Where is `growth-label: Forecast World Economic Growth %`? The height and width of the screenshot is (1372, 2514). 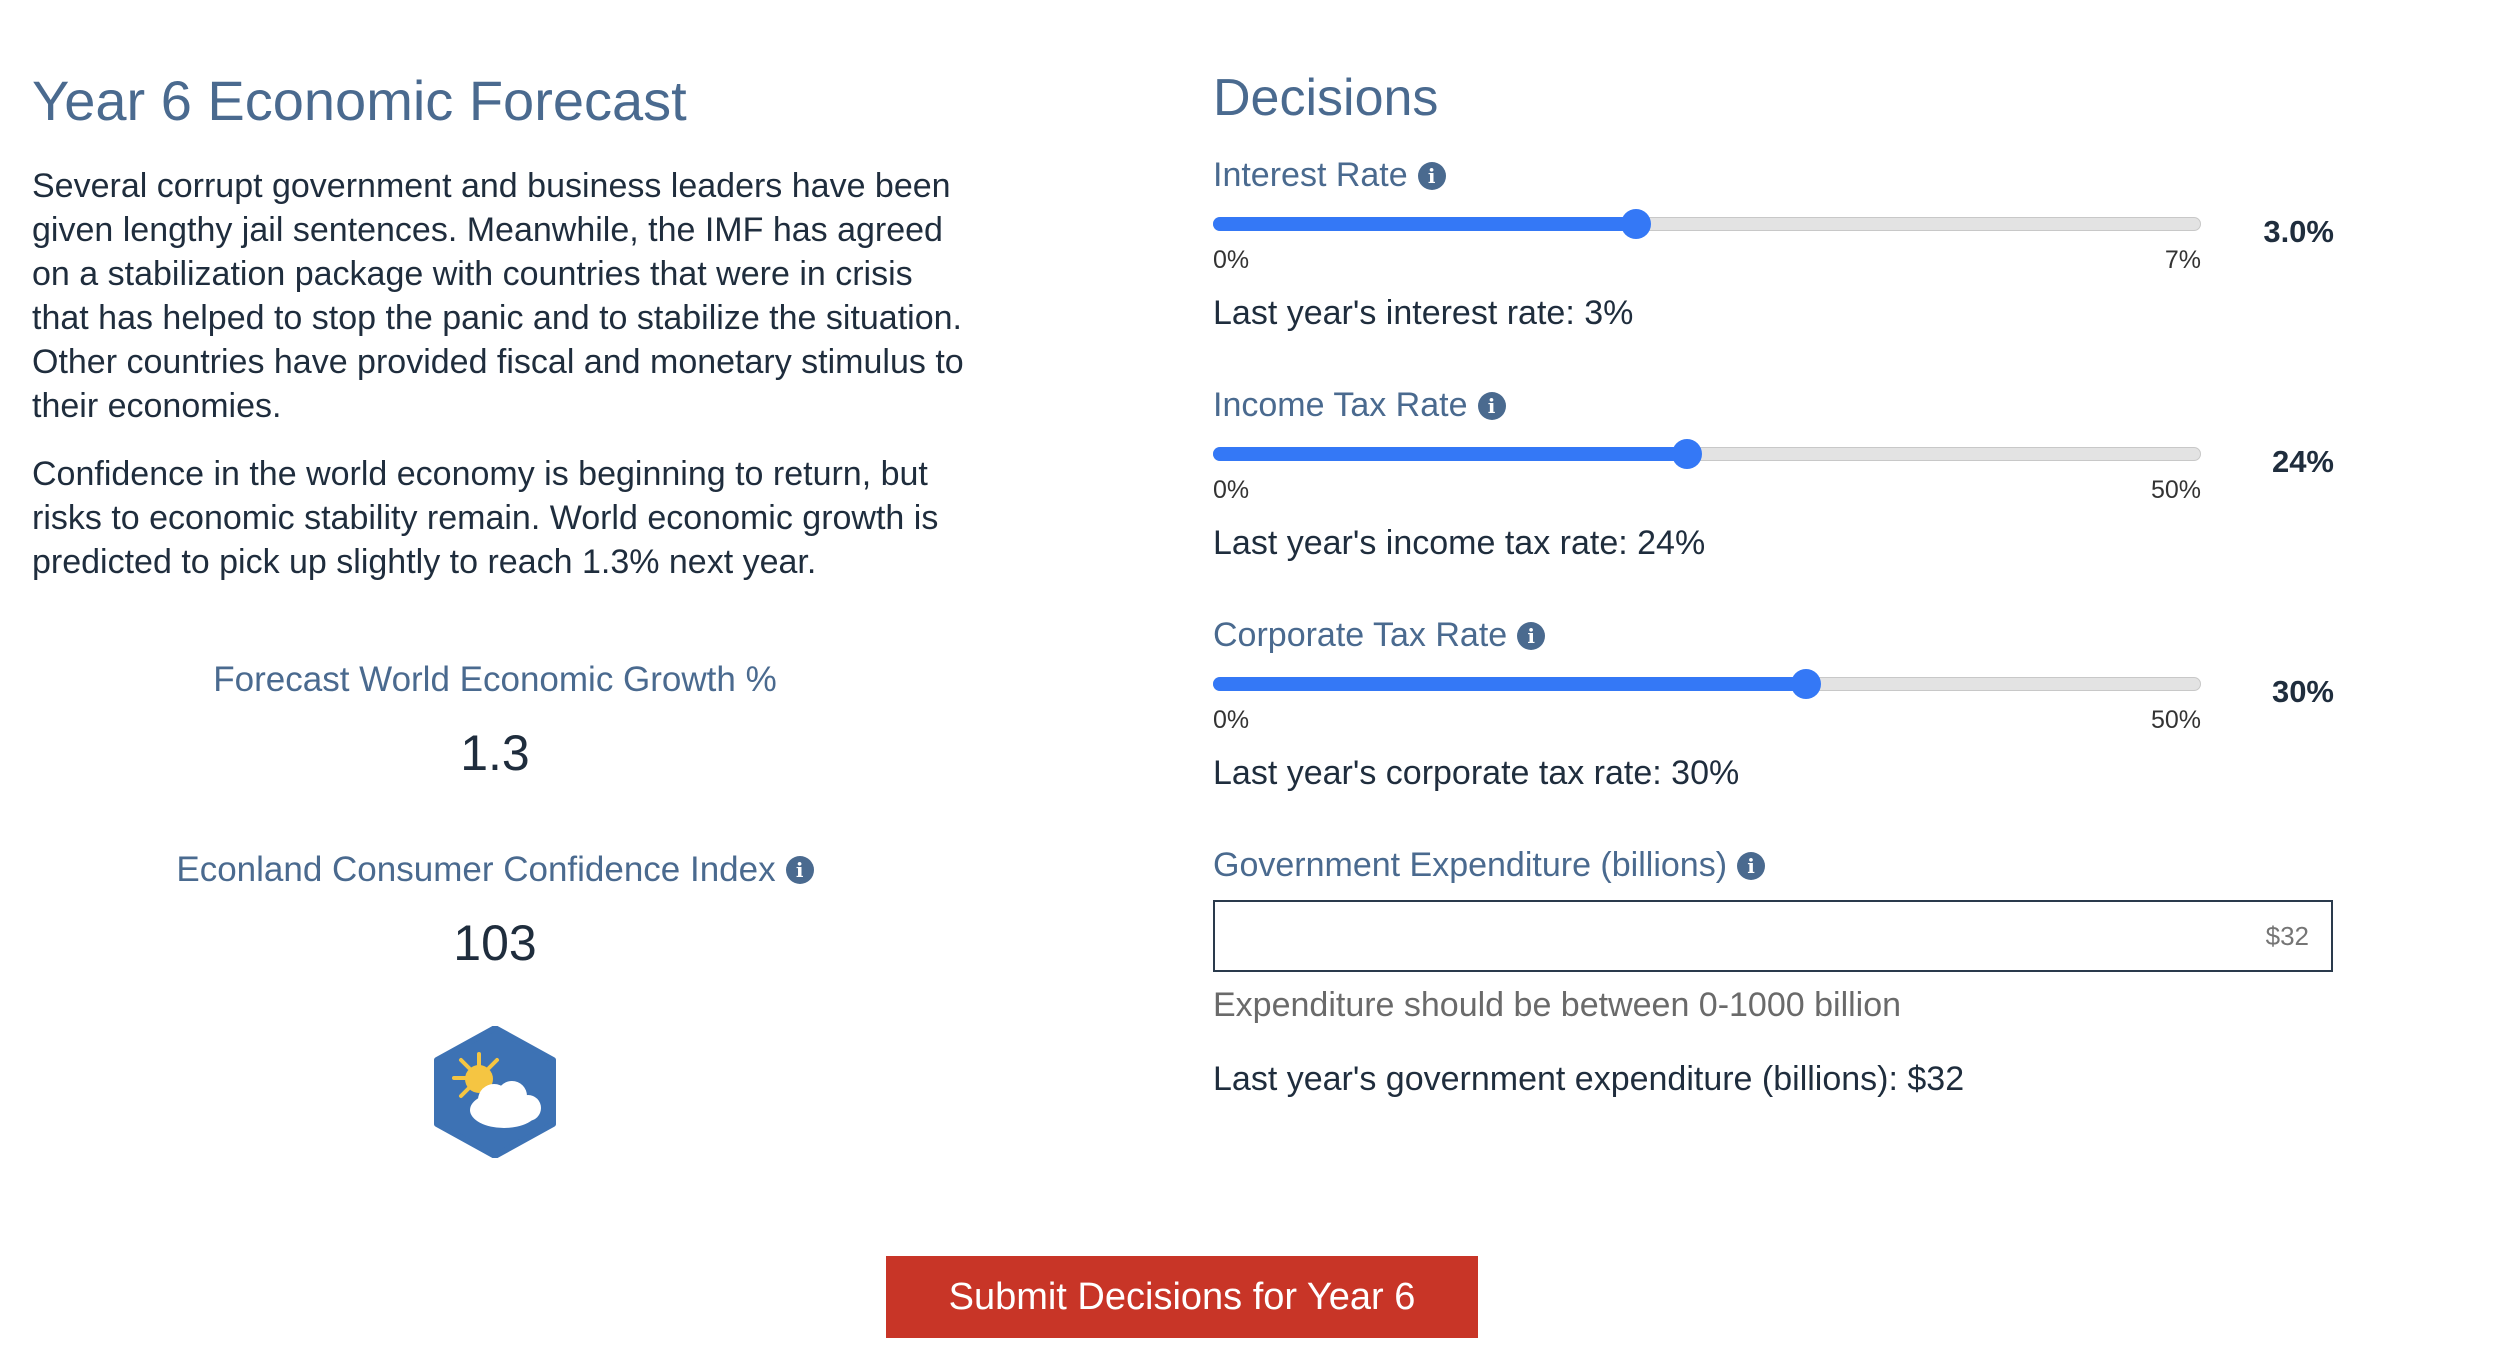
growth-label: Forecast World Economic Growth % is located at coordinates (495, 679).